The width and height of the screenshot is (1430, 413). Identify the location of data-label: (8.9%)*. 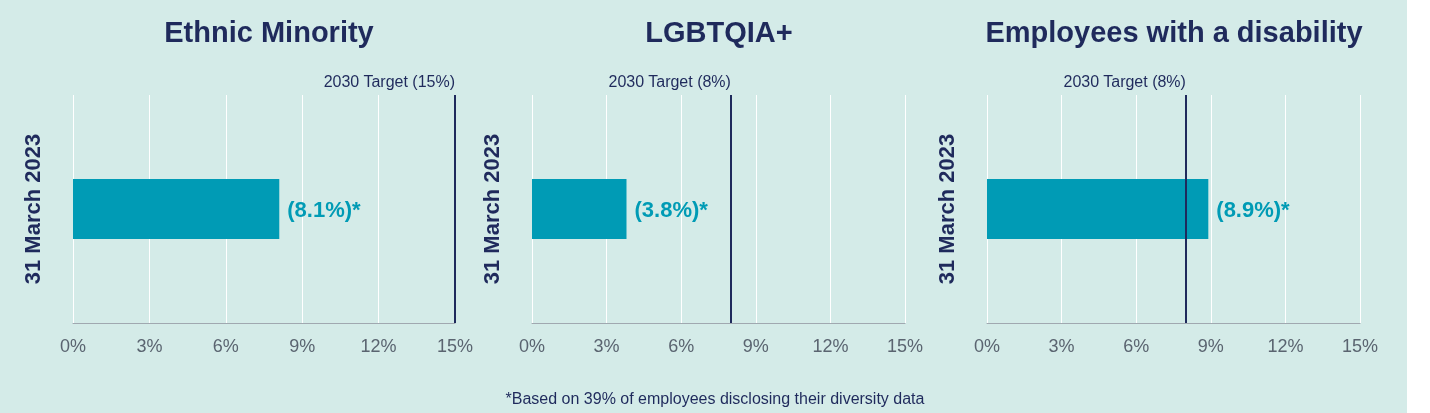
(1253, 209).